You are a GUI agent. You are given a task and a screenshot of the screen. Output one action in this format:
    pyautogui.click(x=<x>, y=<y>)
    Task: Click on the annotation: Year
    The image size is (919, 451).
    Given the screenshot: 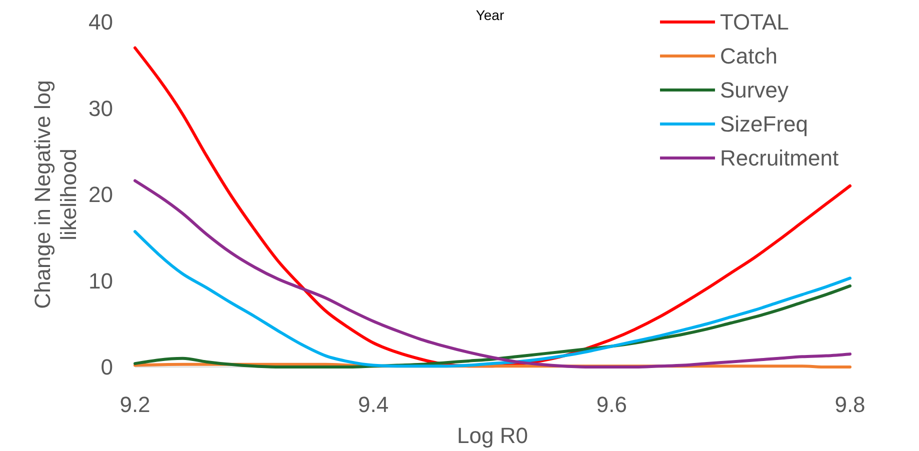 What is the action you would take?
    pyautogui.click(x=490, y=15)
    